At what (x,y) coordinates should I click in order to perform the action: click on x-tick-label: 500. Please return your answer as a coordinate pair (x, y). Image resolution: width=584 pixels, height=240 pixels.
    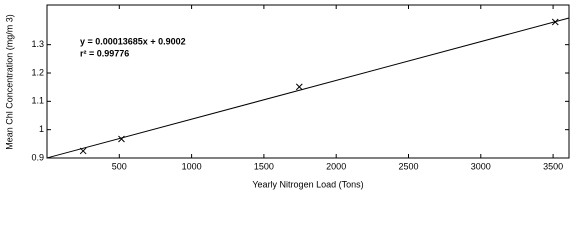
    Looking at the image, I should click on (119, 166).